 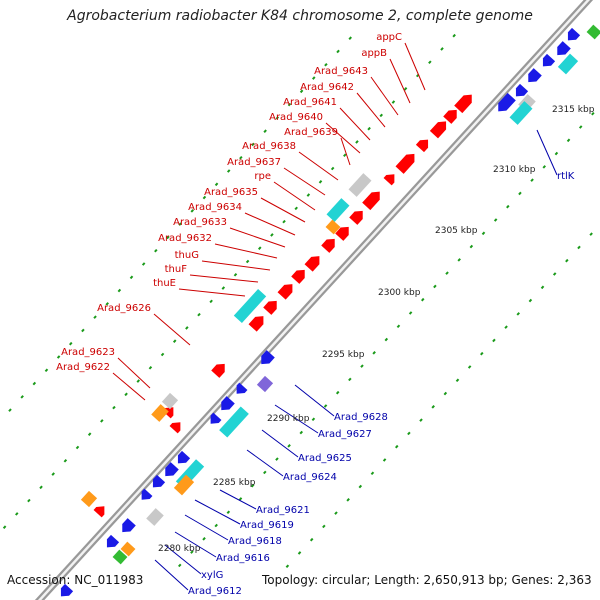 What do you see at coordinates (296, 117) in the screenshot?
I see `forward-gene-label: Arad_9640` at bounding box center [296, 117].